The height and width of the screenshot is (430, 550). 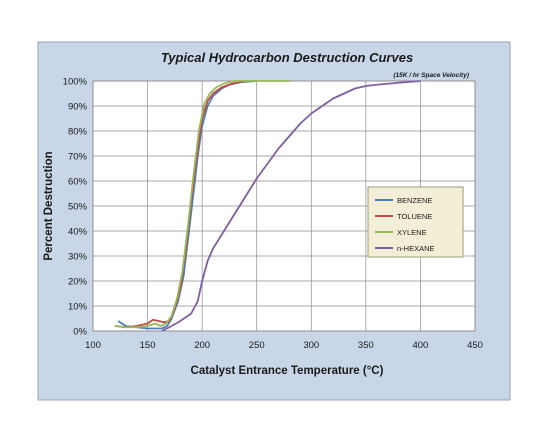 What do you see at coordinates (416, 248) in the screenshot?
I see `legend-label: n-HEXANE` at bounding box center [416, 248].